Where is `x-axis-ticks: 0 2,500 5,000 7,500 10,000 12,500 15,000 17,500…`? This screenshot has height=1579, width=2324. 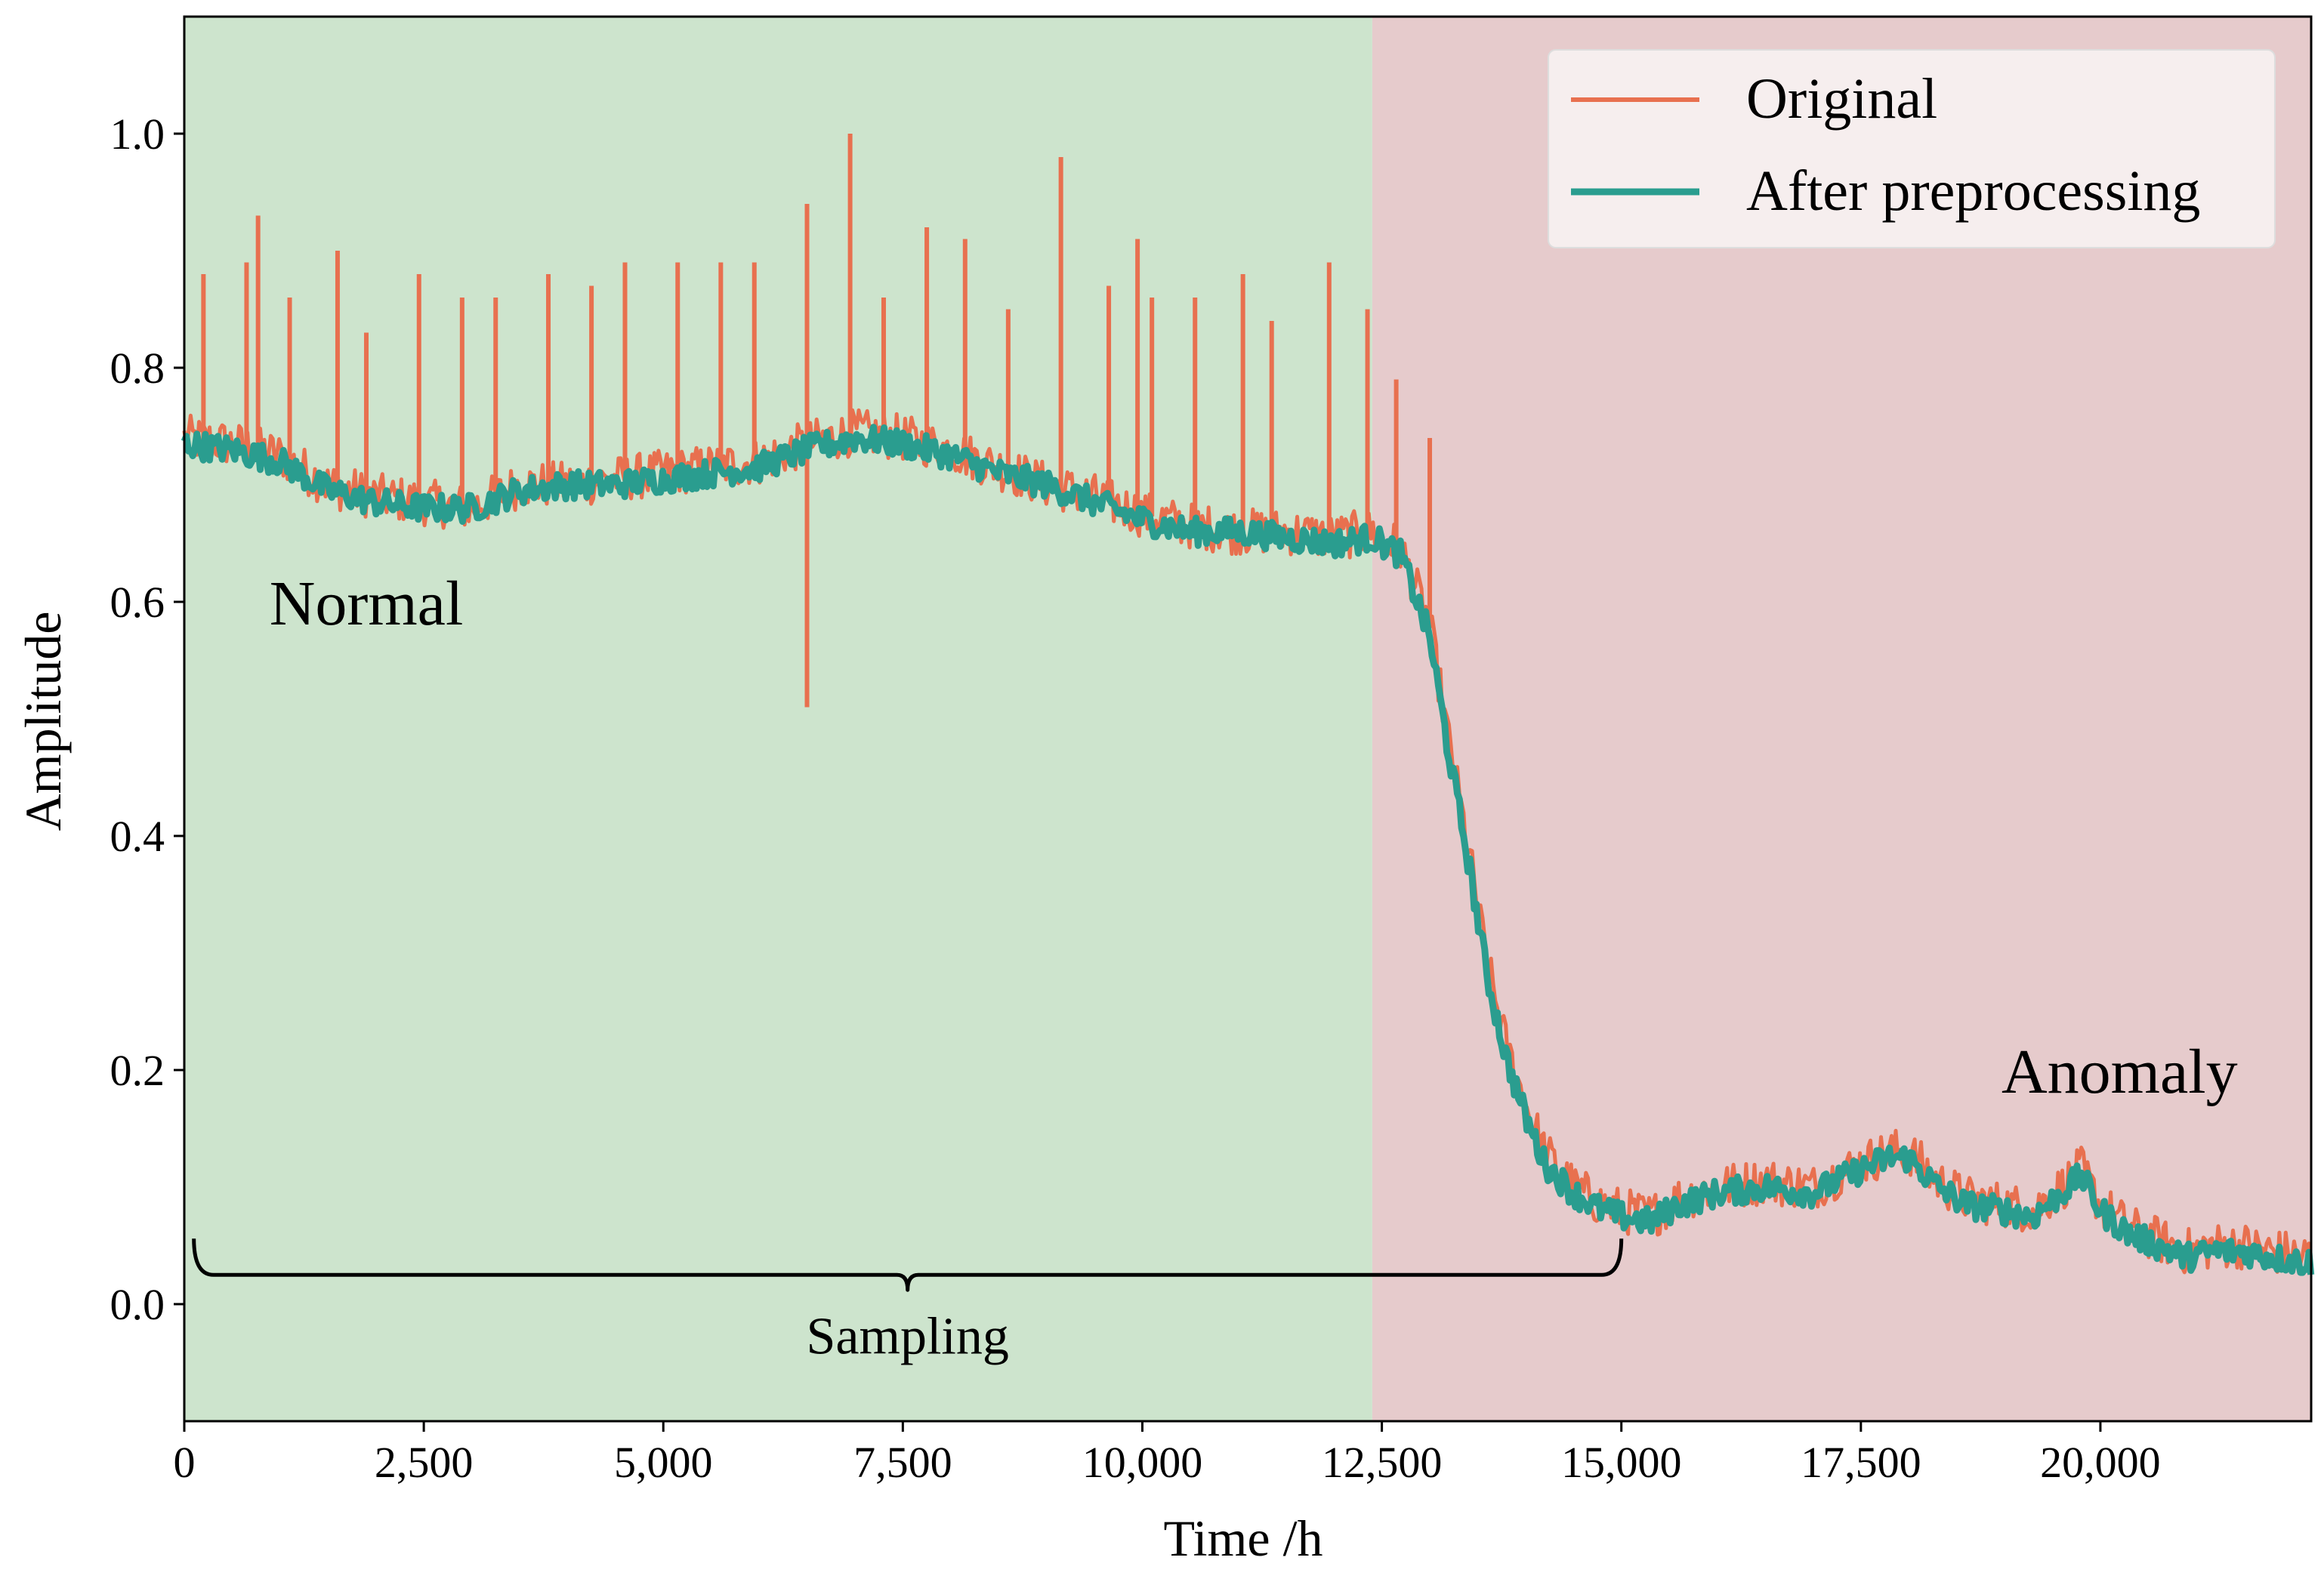
x-axis-ticks: 0 2,500 5,000 7,500 10,000 12,500 15,000 17,500… is located at coordinates (1167, 1454).